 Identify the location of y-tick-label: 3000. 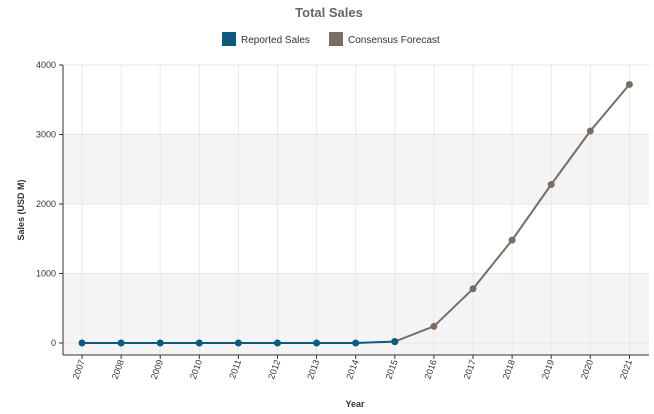
(46, 135).